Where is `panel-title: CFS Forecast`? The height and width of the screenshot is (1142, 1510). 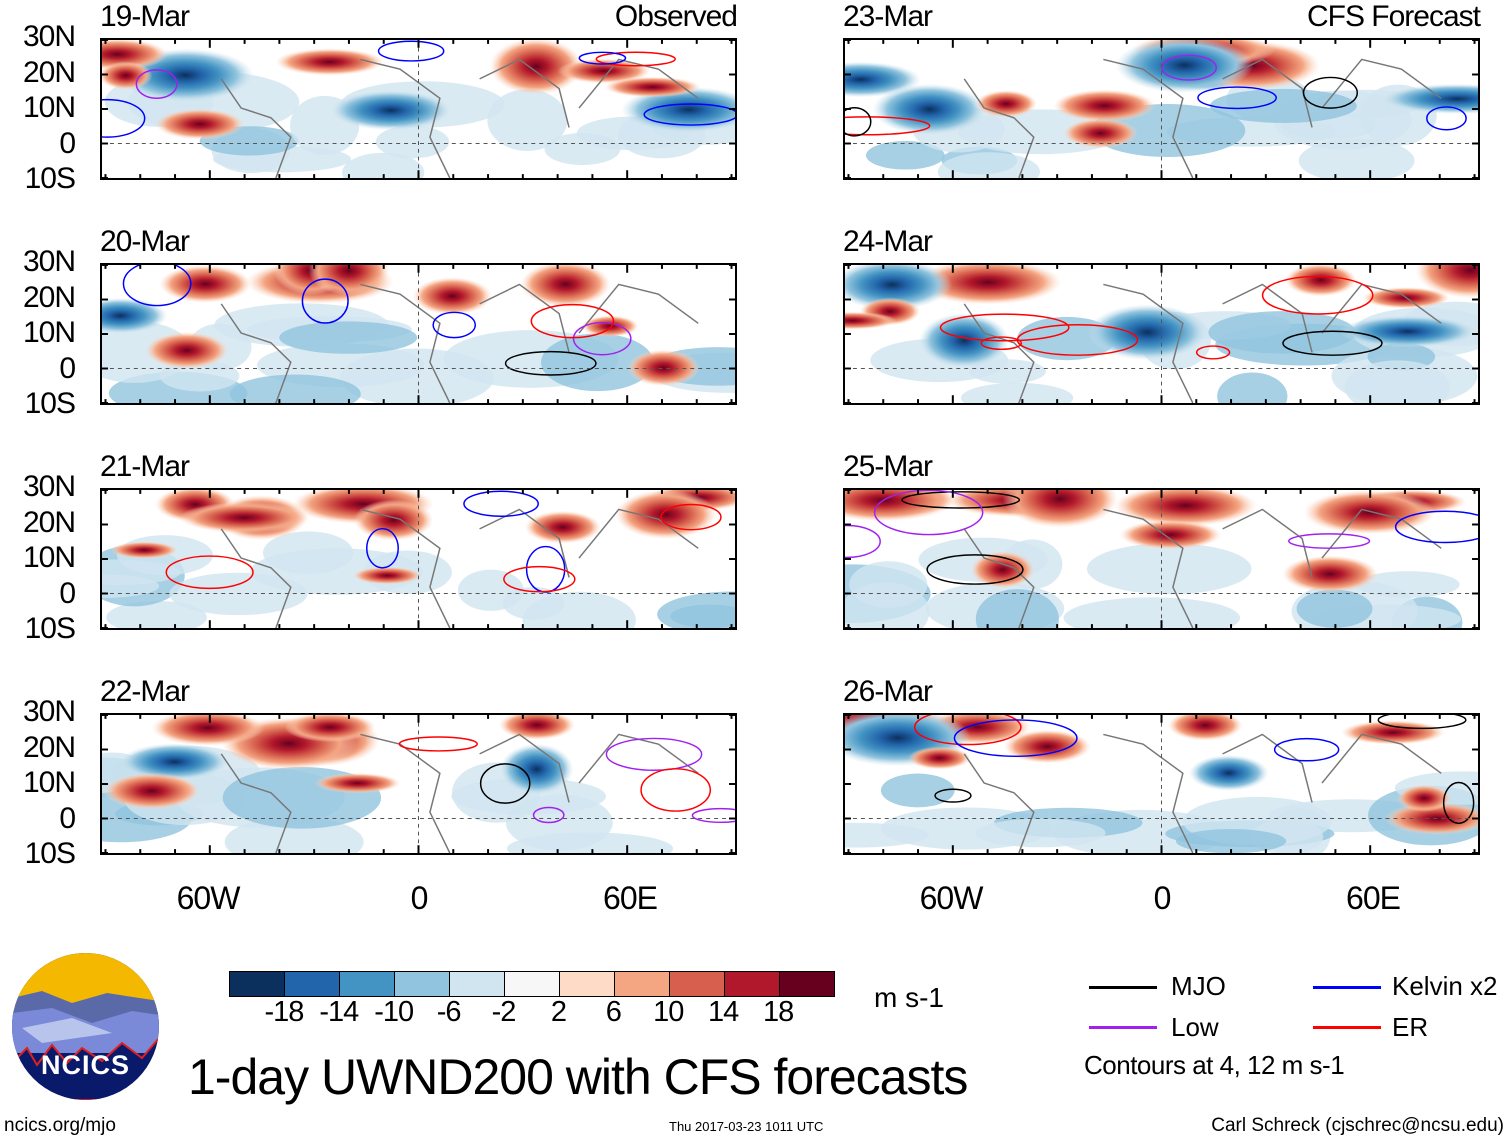
panel-title: CFS Forecast is located at coordinates (1393, 16).